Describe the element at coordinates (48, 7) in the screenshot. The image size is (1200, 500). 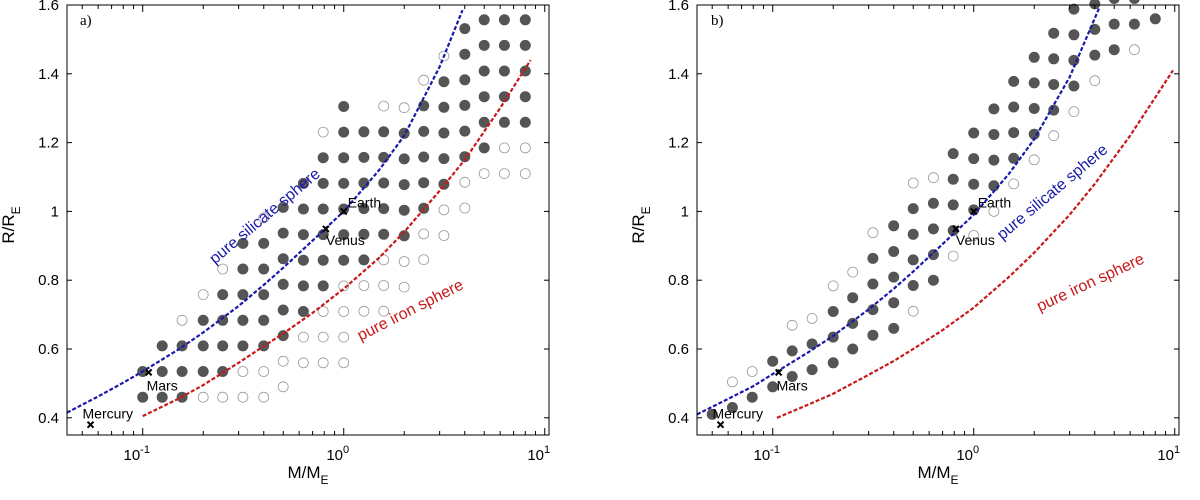
I see `y-tick-label: 1.6` at that location.